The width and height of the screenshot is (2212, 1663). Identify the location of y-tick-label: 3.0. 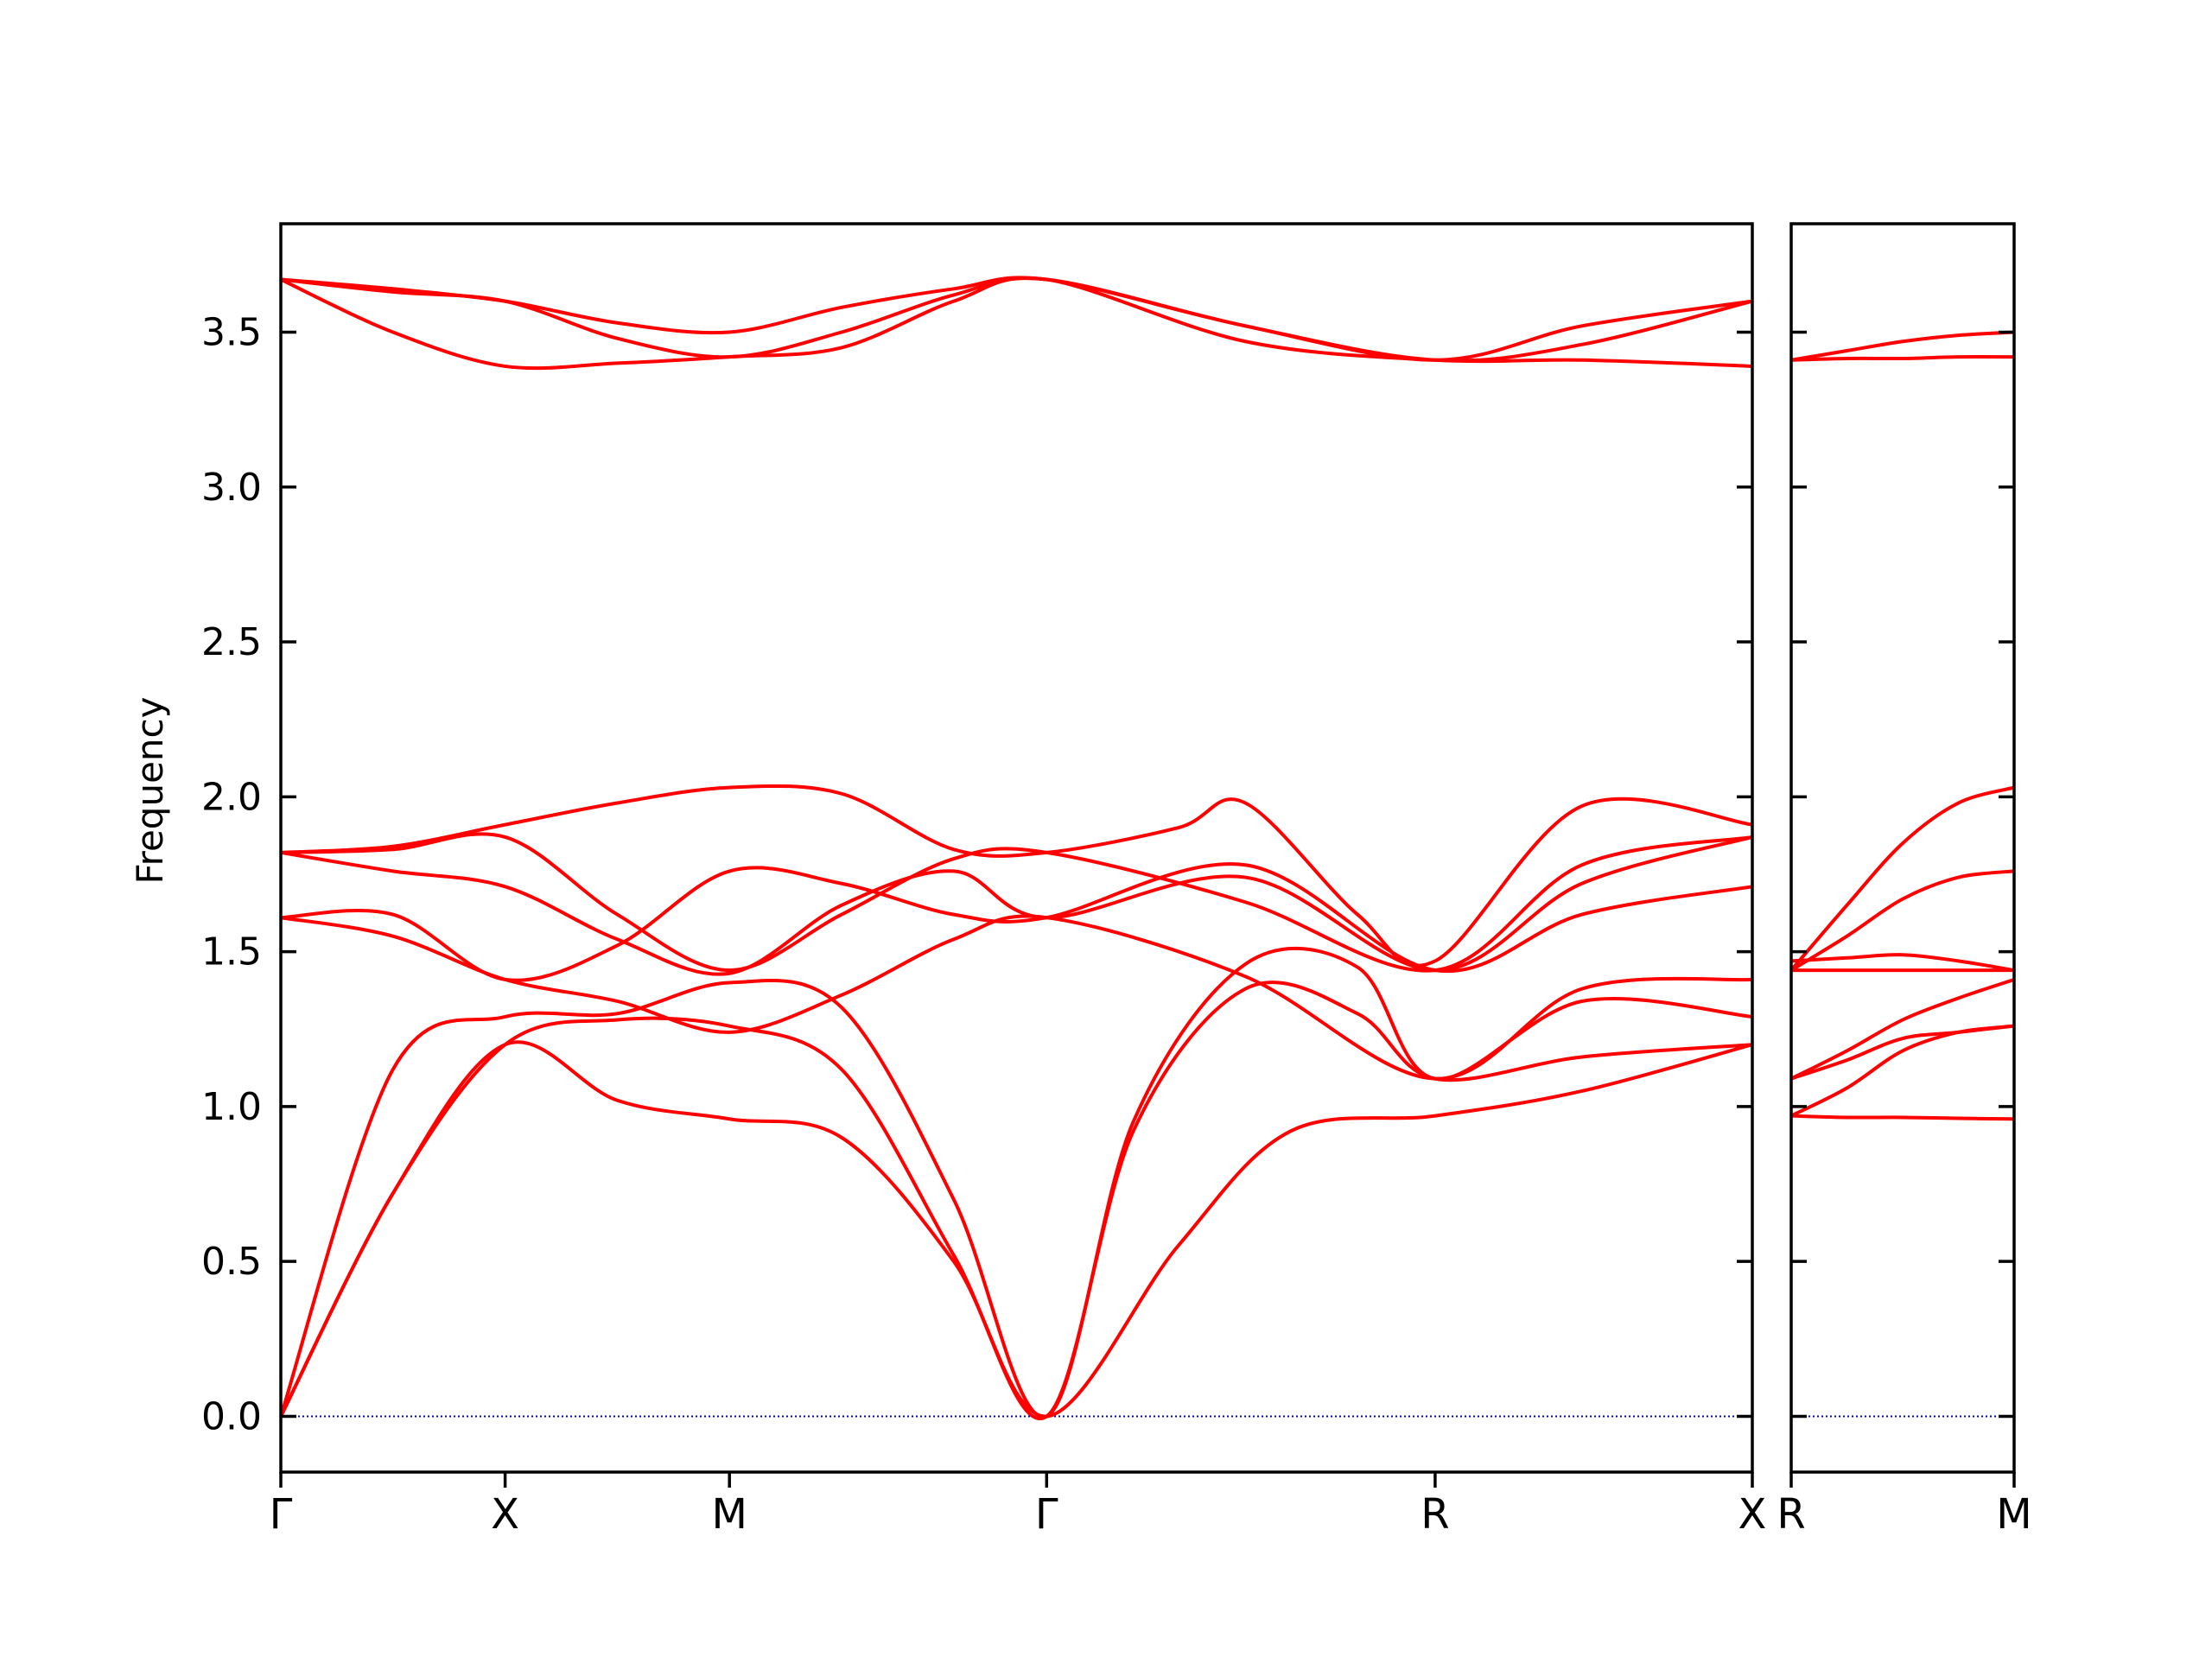
(232, 488).